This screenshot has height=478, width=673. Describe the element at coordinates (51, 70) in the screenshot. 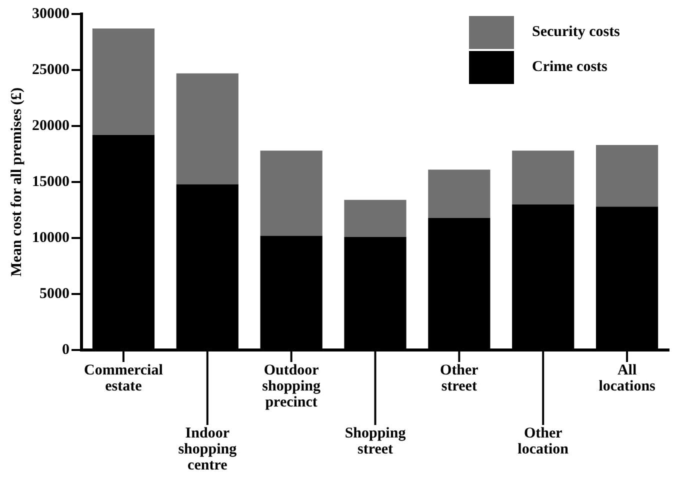

I see `y-tick-label: 25000` at that location.